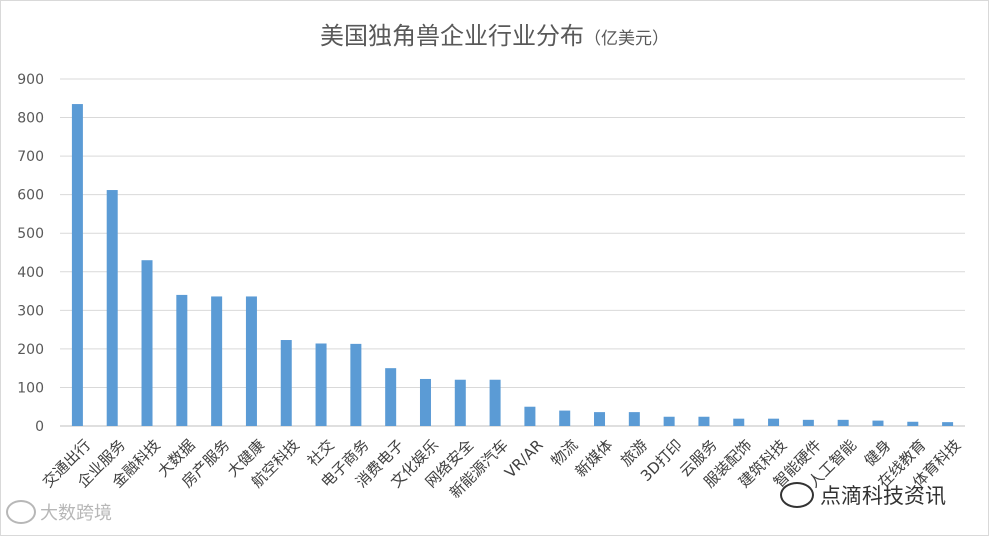  What do you see at coordinates (30, 196) in the screenshot?
I see `y-tick-label: 600` at bounding box center [30, 196].